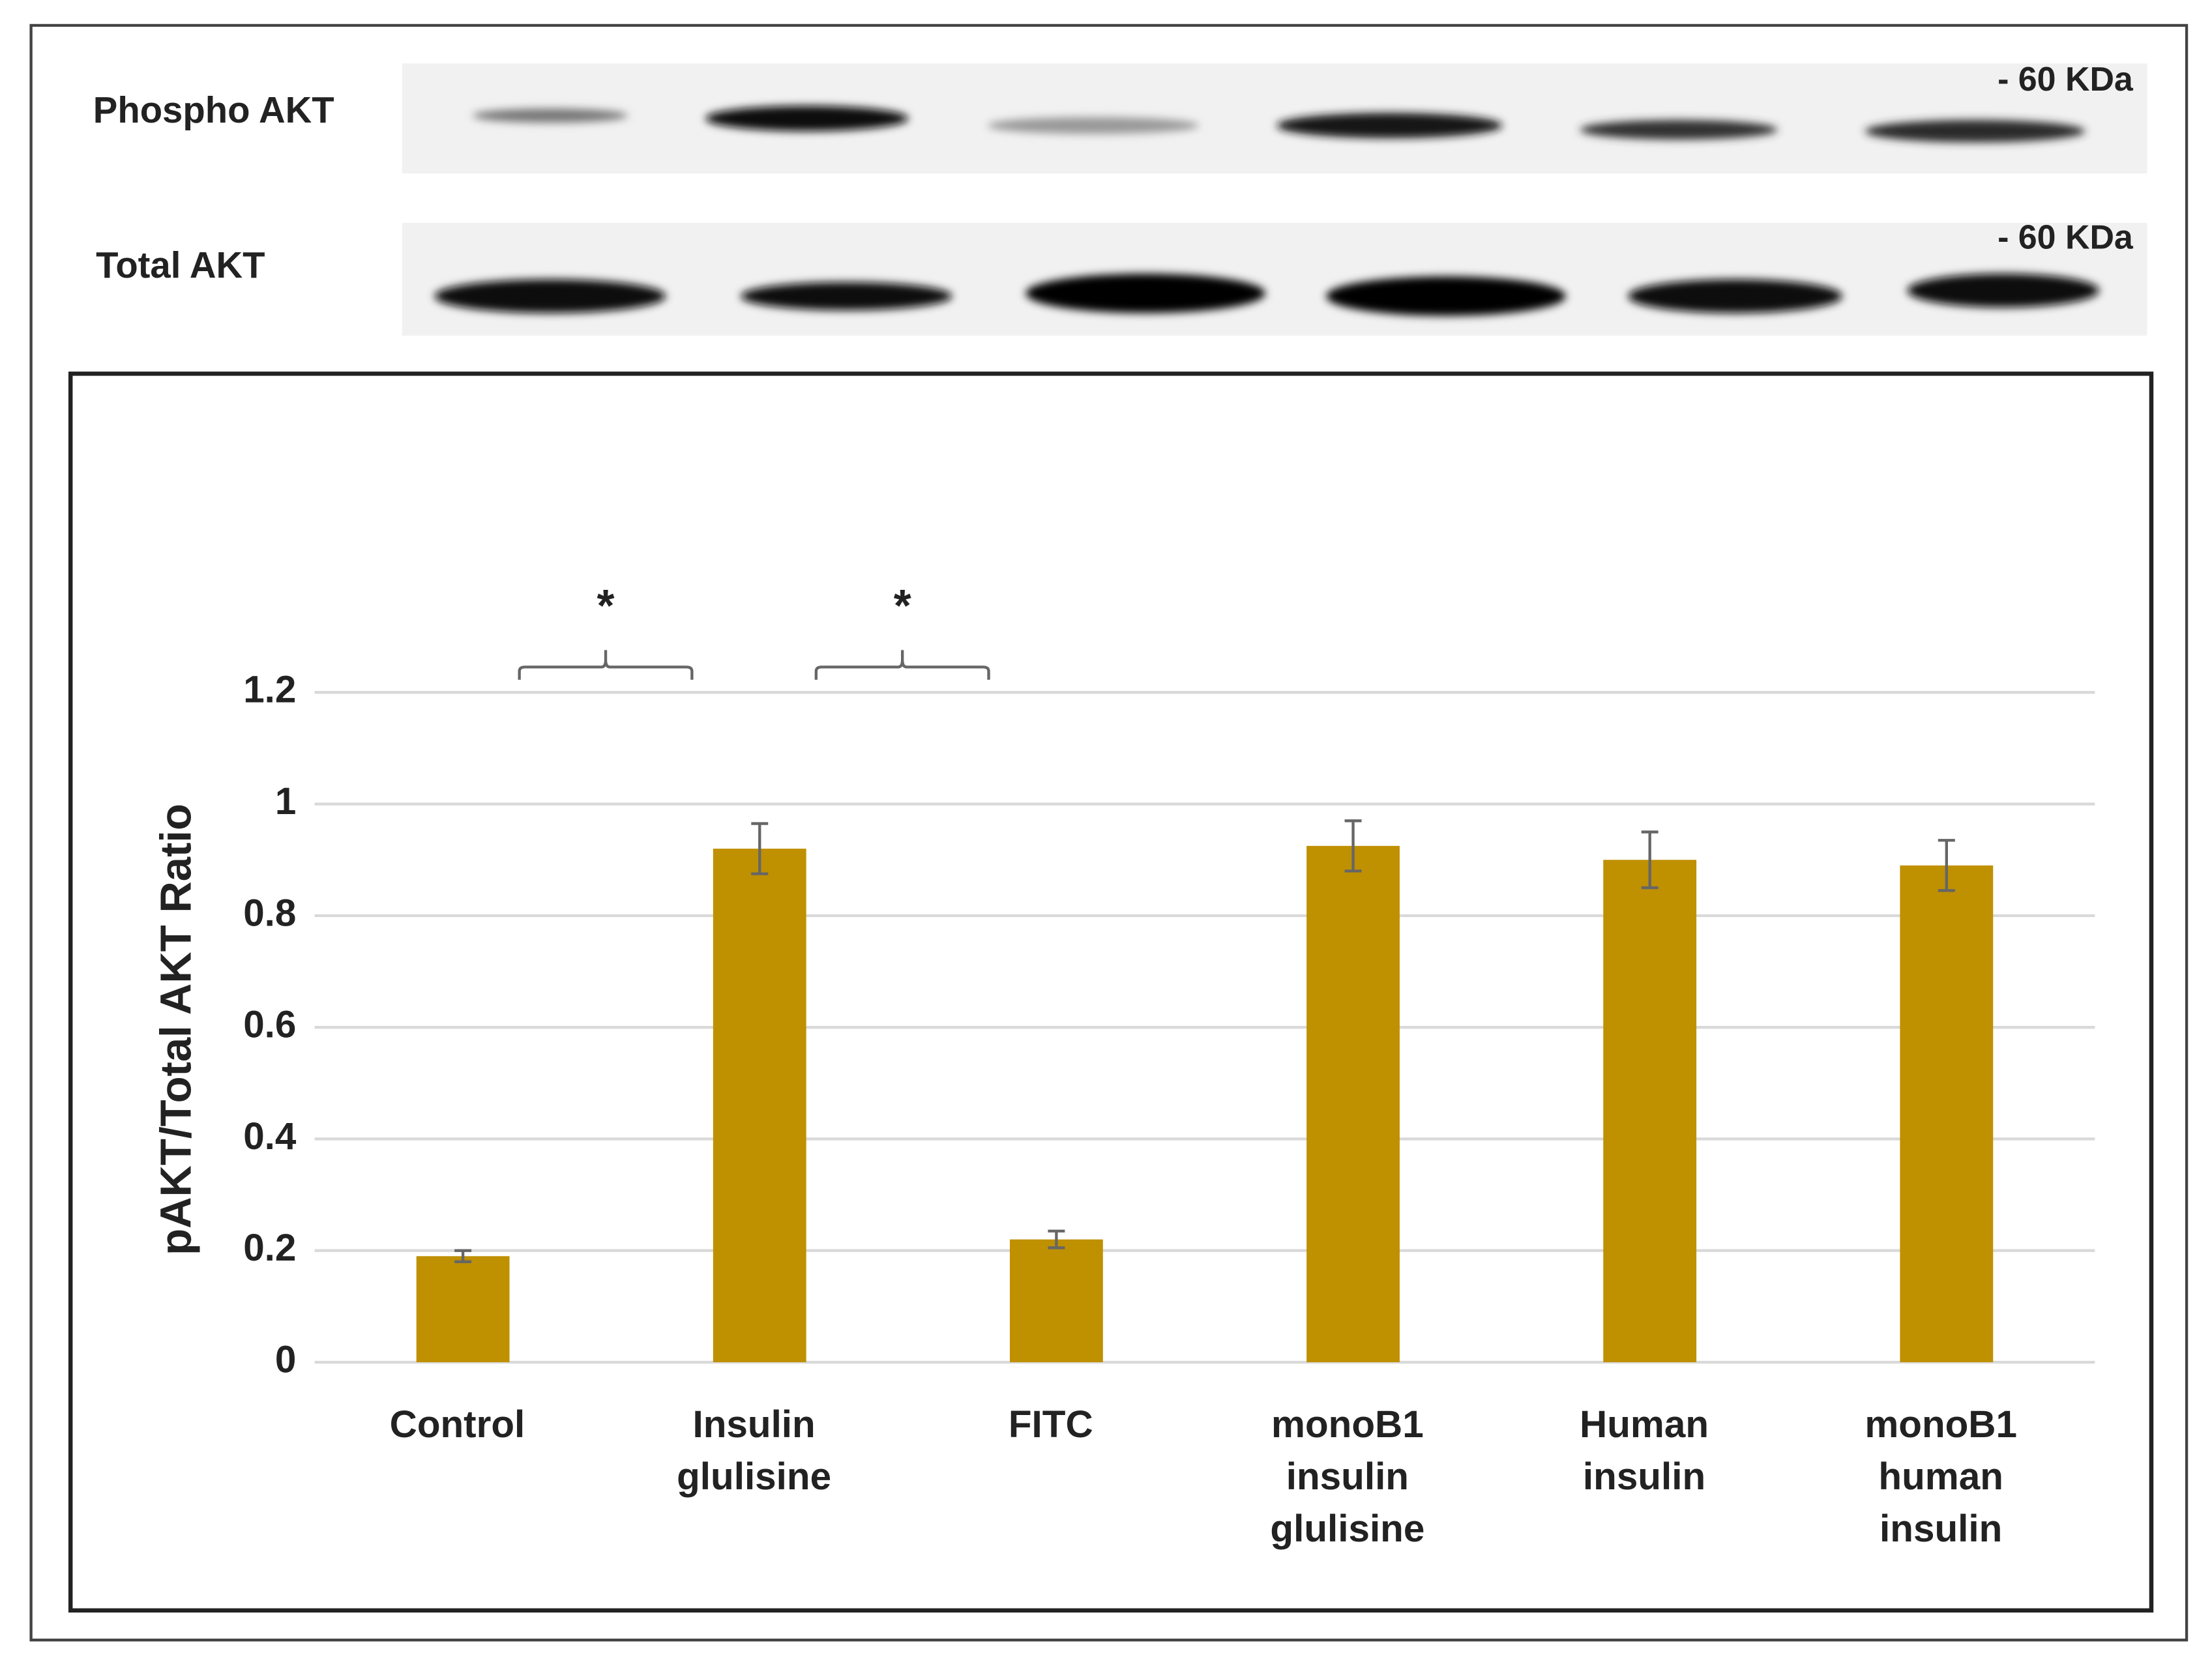  What do you see at coordinates (269, 1025) in the screenshot?
I see `y-tick-label: 0.6` at bounding box center [269, 1025].